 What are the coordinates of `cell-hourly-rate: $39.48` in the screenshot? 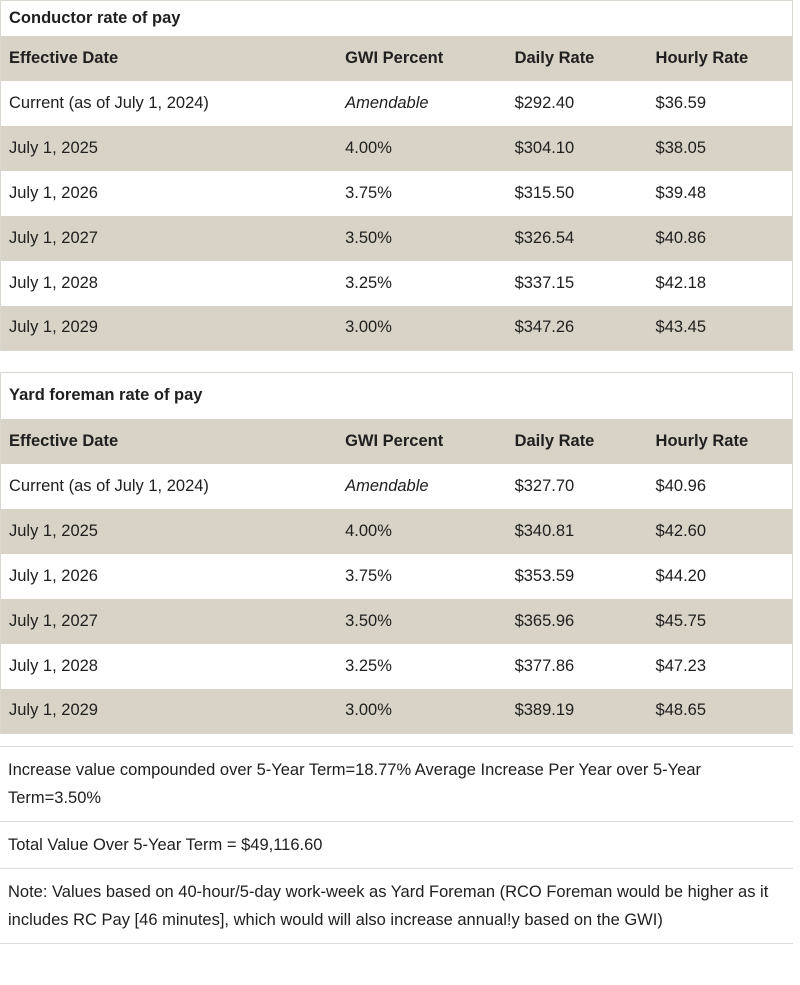 It's located at (681, 192).